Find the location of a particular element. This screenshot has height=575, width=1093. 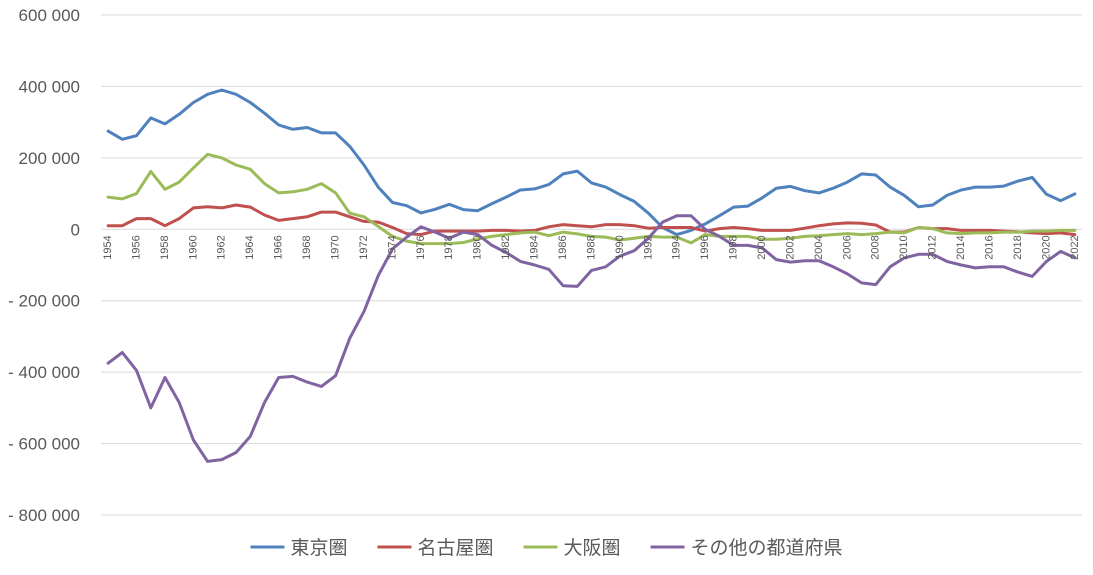

legend-item-2: 名古屋圏 is located at coordinates (435, 548).